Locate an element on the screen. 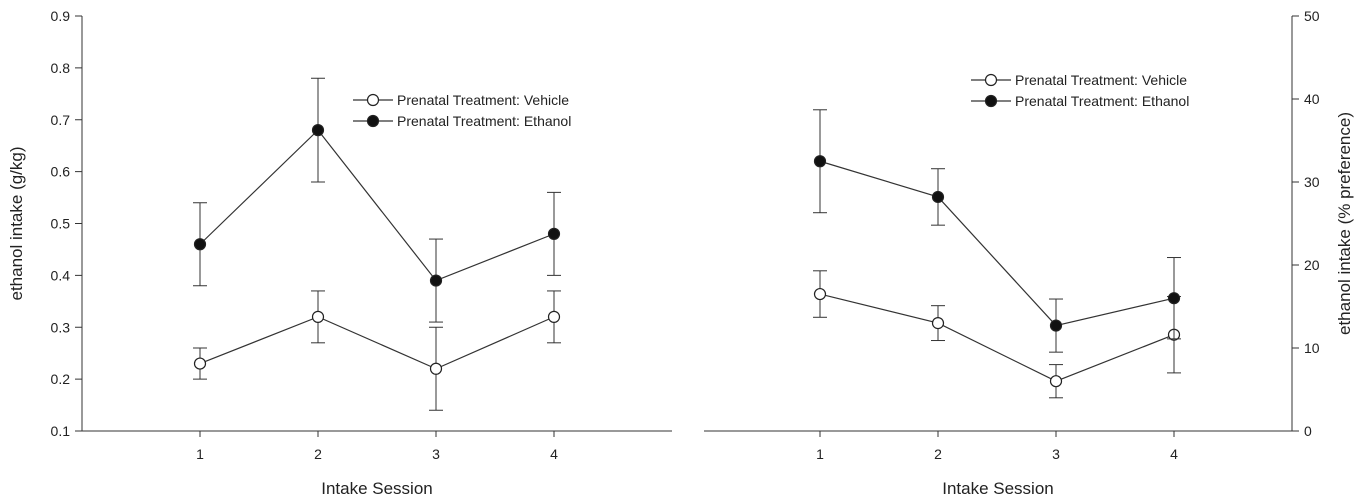 This screenshot has height=502, width=1368. y-tick-label: 50 is located at coordinates (1312, 16).